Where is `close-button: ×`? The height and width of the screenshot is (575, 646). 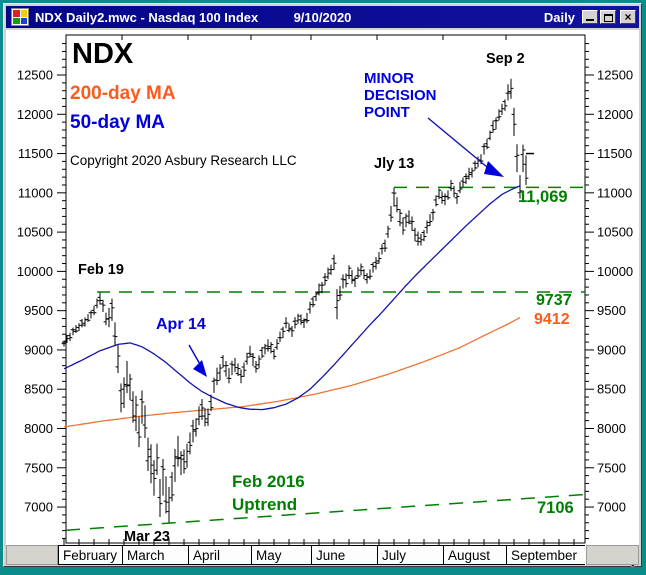 close-button: × is located at coordinates (628, 17).